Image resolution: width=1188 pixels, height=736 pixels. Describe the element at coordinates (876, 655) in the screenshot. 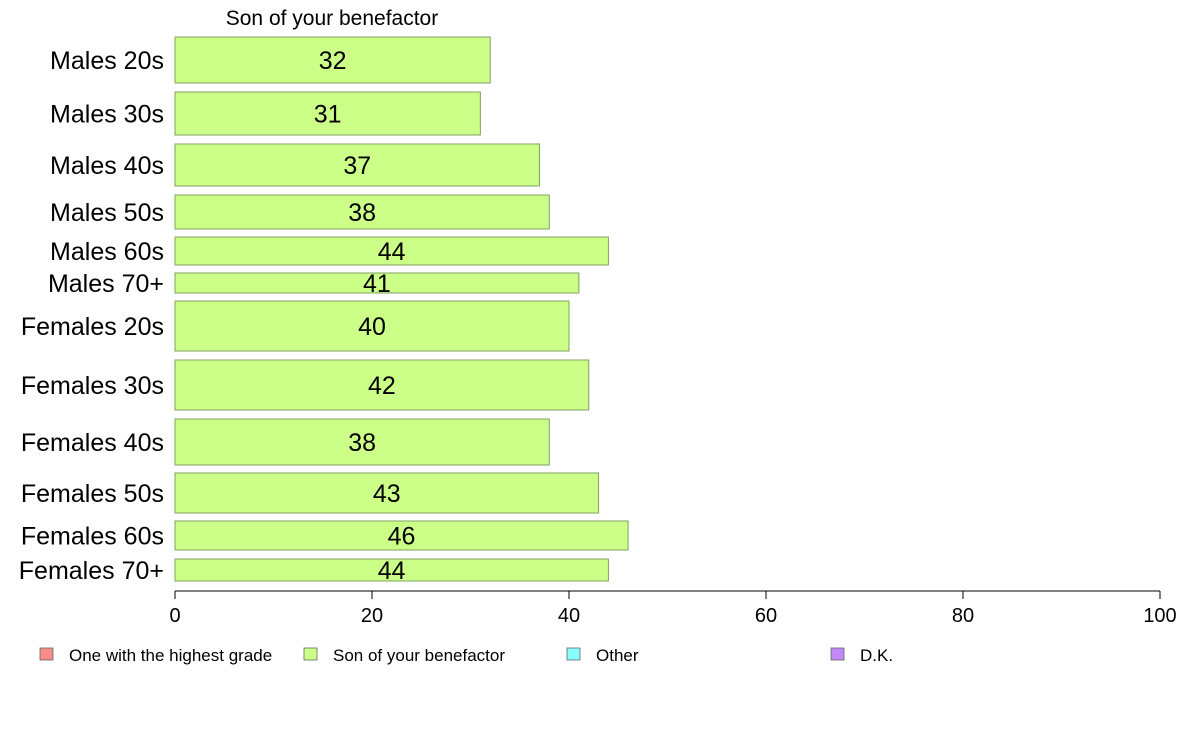

I see `legend-label: D.K.` at that location.